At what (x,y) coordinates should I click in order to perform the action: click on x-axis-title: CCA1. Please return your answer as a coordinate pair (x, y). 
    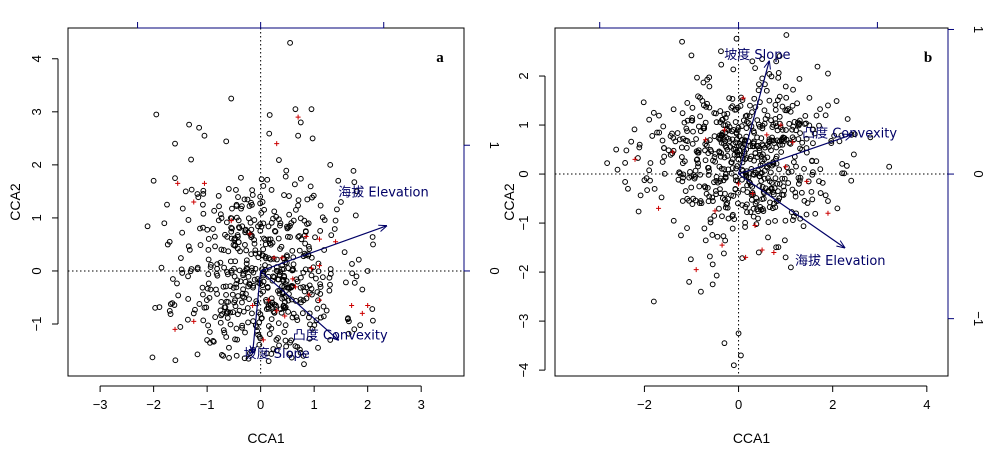
    Looking at the image, I should click on (266, 438).